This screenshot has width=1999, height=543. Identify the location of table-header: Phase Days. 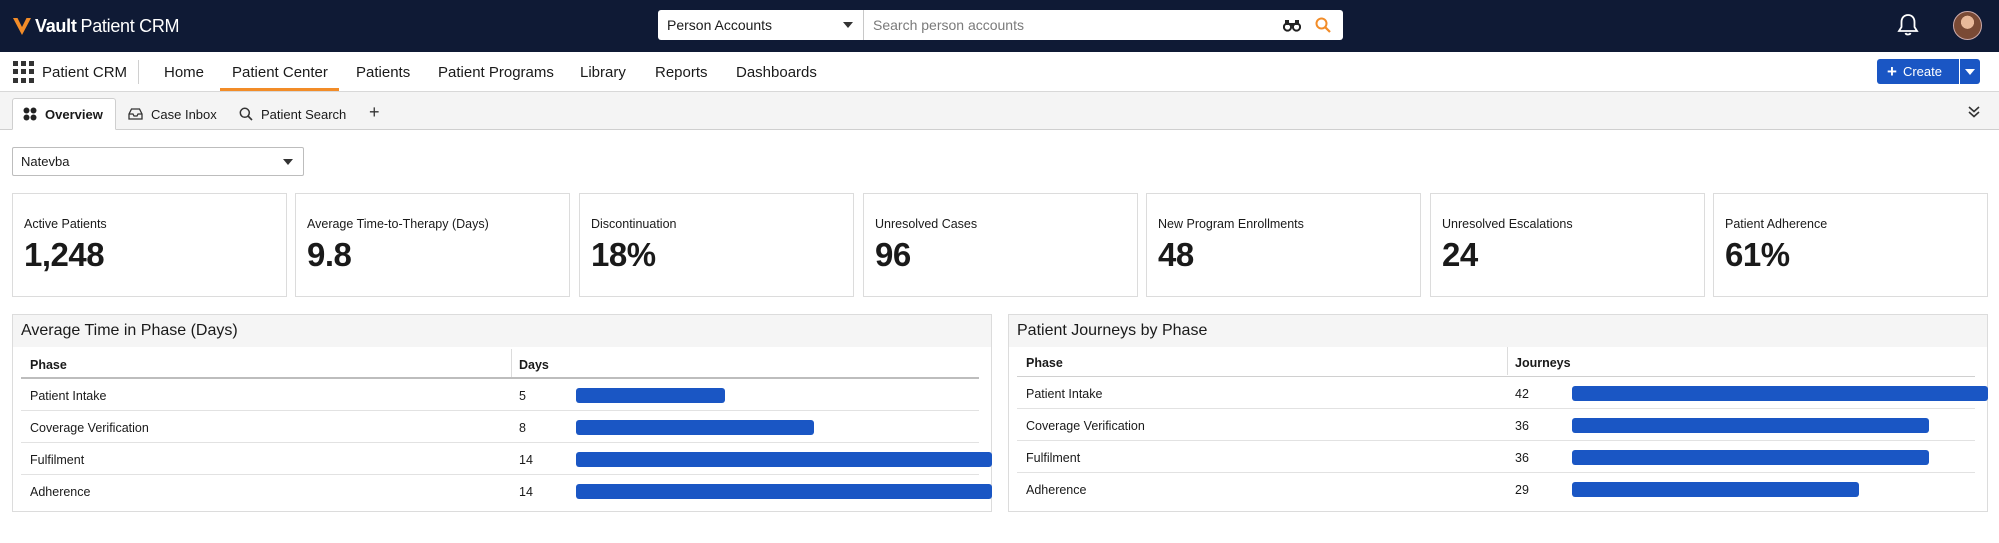
(500, 363).